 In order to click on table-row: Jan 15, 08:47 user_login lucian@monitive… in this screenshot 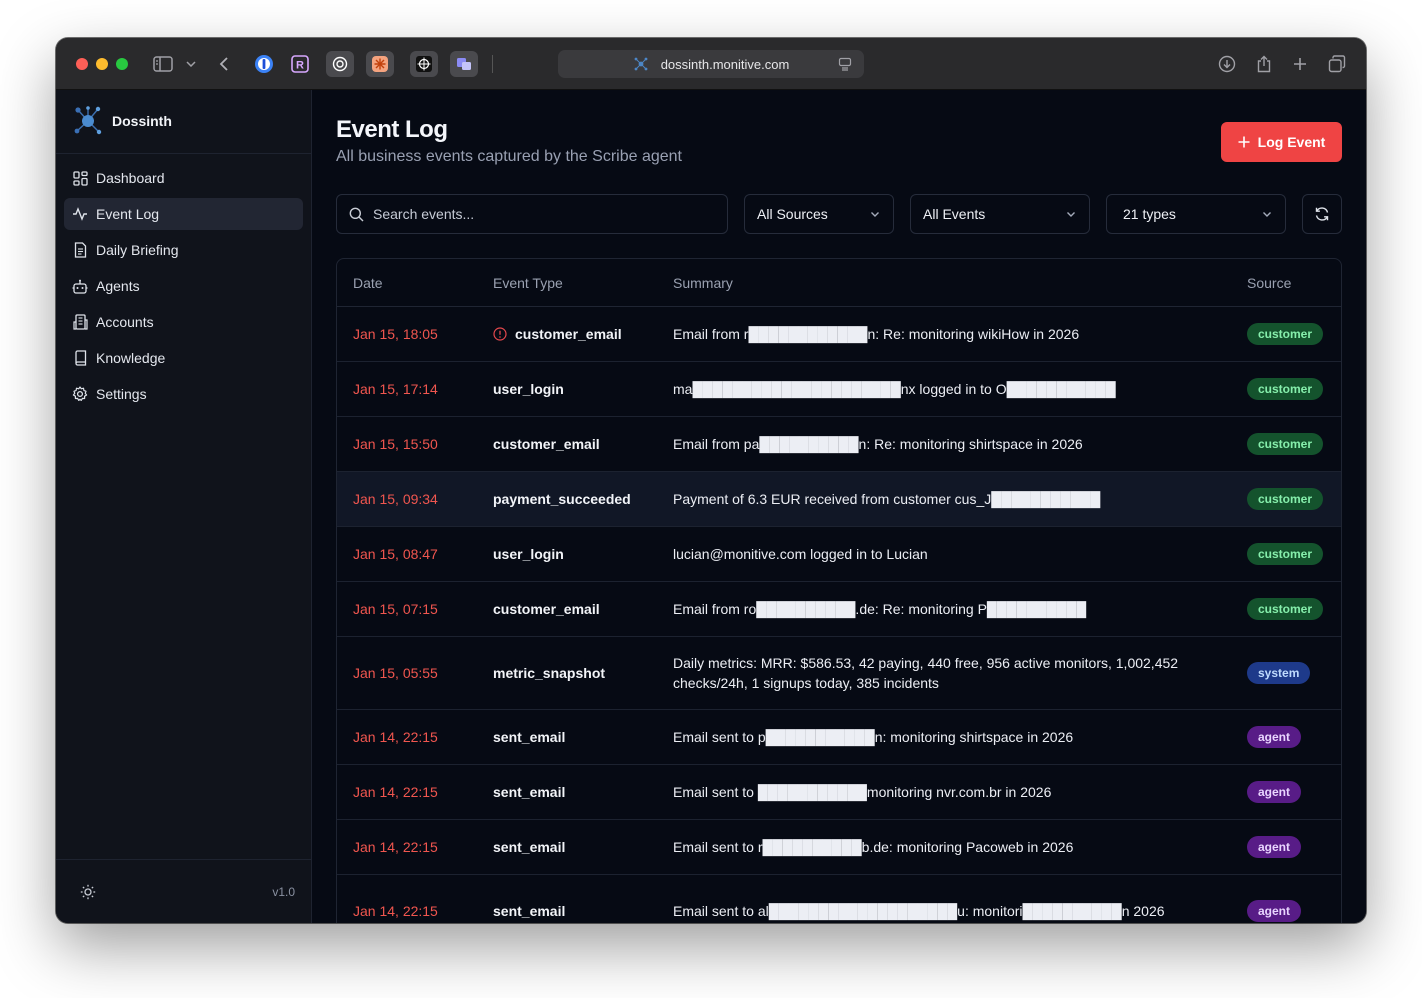, I will do `click(839, 554)`.